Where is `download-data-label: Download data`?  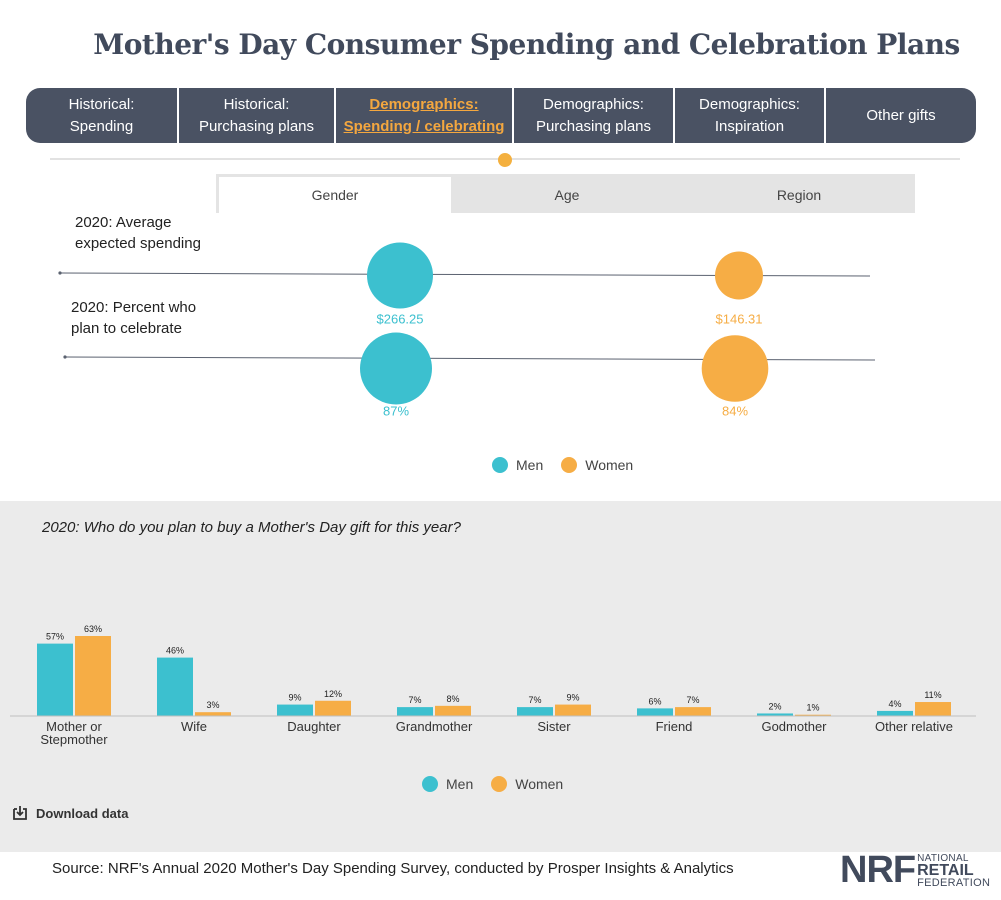 download-data-label: Download data is located at coordinates (82, 813).